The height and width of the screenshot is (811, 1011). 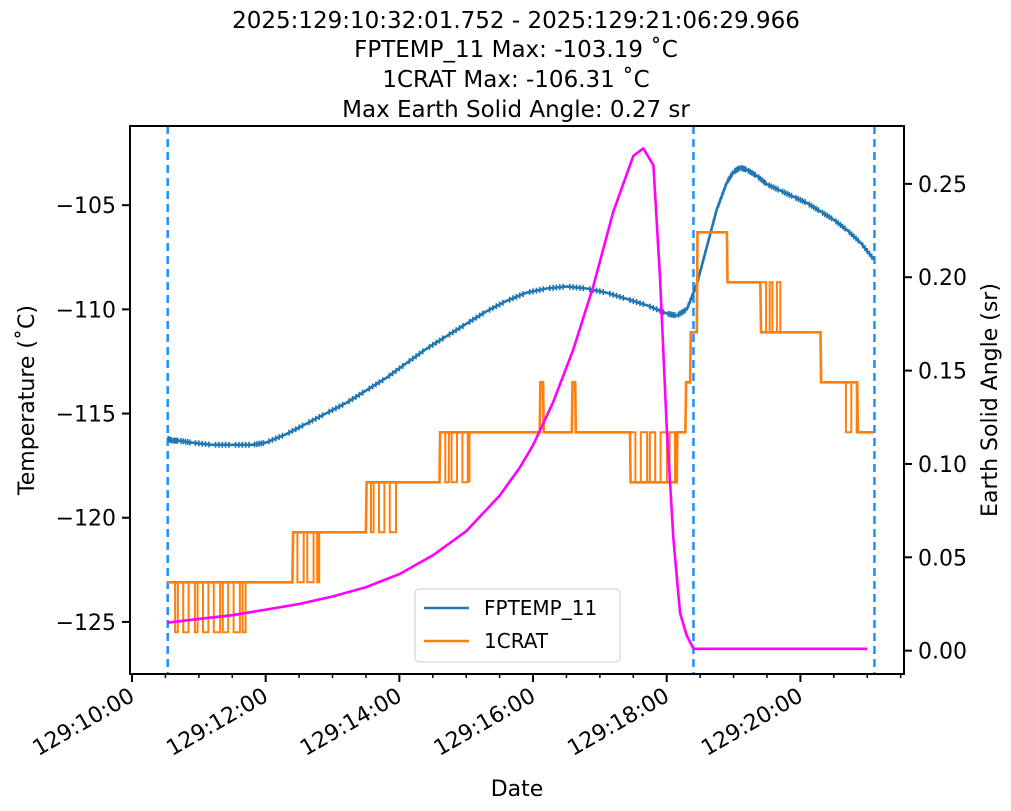 I want to click on title-line-2: FPTEMP_11 Max: -103.19 ˚C, so click(x=516, y=49).